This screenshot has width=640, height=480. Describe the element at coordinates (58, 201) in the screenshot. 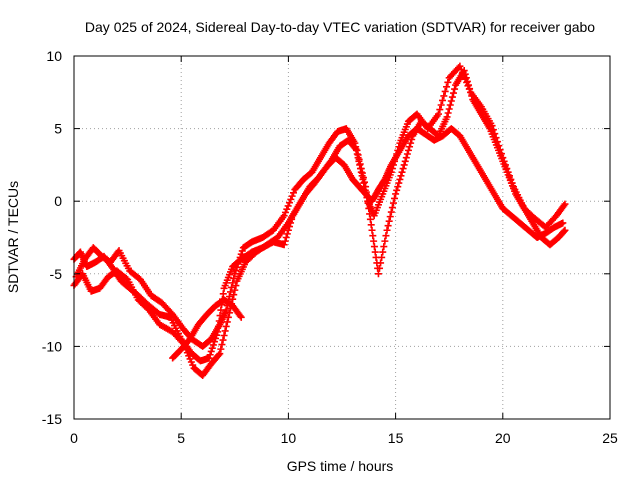

I see `y-tick-label: 0` at that location.